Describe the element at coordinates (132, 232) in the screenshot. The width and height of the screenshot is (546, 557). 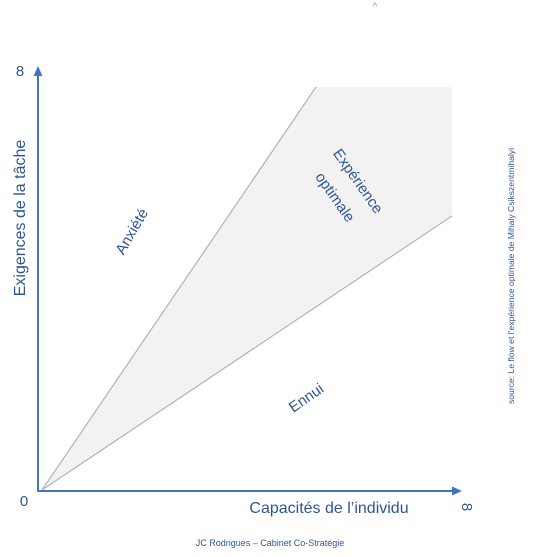
I see `anxiety-zone-label: Anxiété` at that location.